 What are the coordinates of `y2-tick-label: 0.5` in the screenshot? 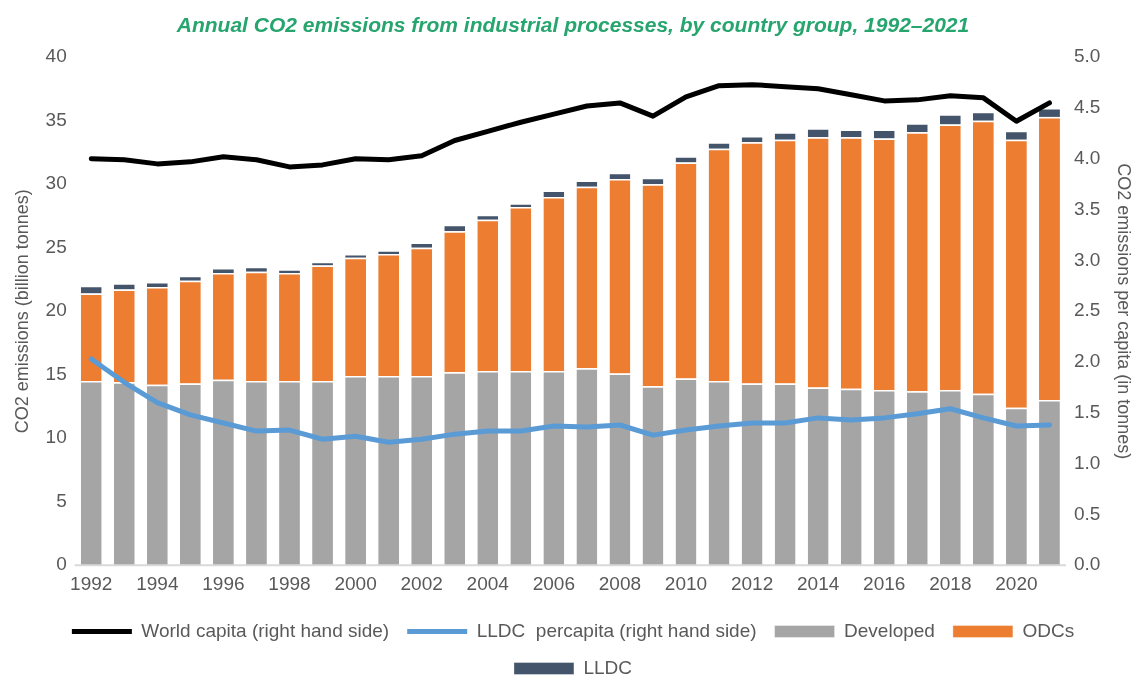 It's located at (1087, 513).